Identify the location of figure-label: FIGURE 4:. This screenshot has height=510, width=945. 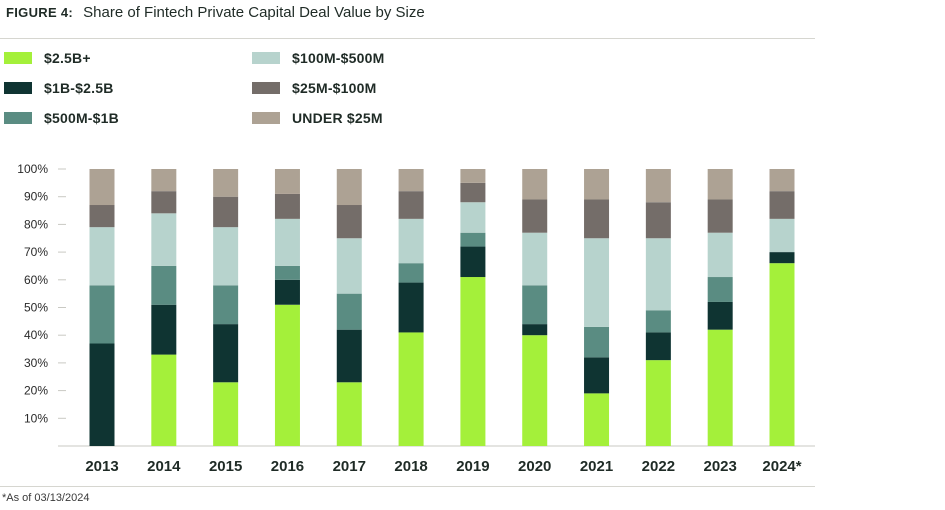
(39, 12).